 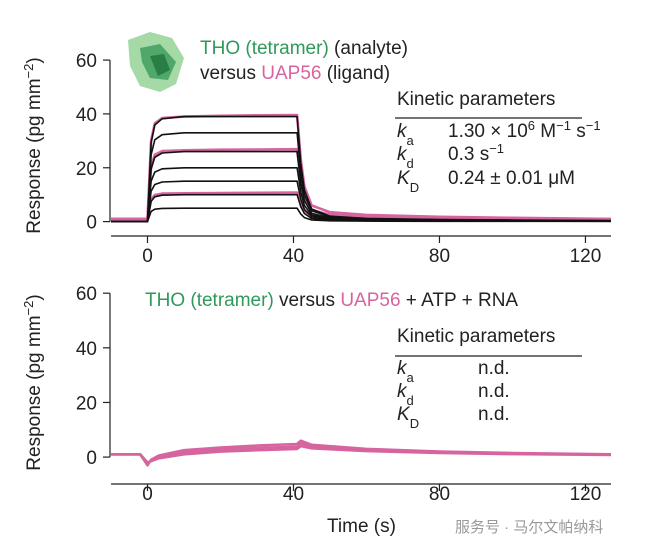 I want to click on annotation: THO (tetramer) (analyte), so click(x=304, y=48).